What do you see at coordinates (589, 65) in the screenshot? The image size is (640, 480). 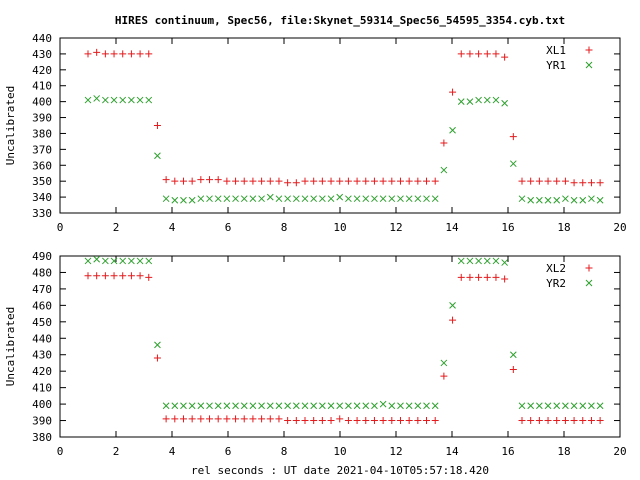 I see `legend-marker-yr1` at bounding box center [589, 65].